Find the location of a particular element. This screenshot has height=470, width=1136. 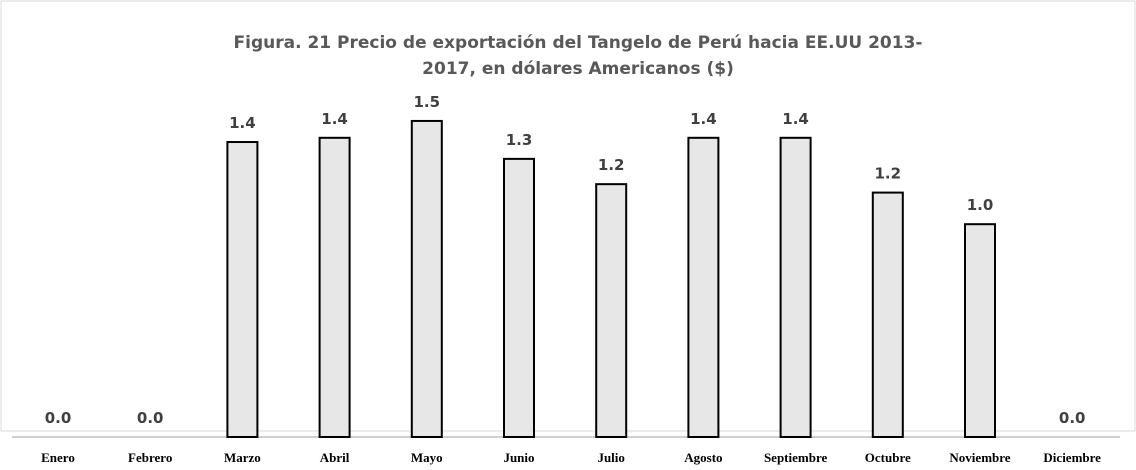

x-tick-label: Diciembre is located at coordinates (1072, 457).